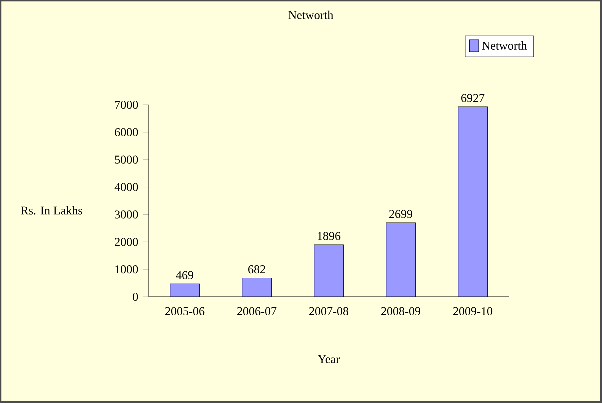 Image resolution: width=602 pixels, height=403 pixels. I want to click on y-tick-label: 2000, so click(126, 242).